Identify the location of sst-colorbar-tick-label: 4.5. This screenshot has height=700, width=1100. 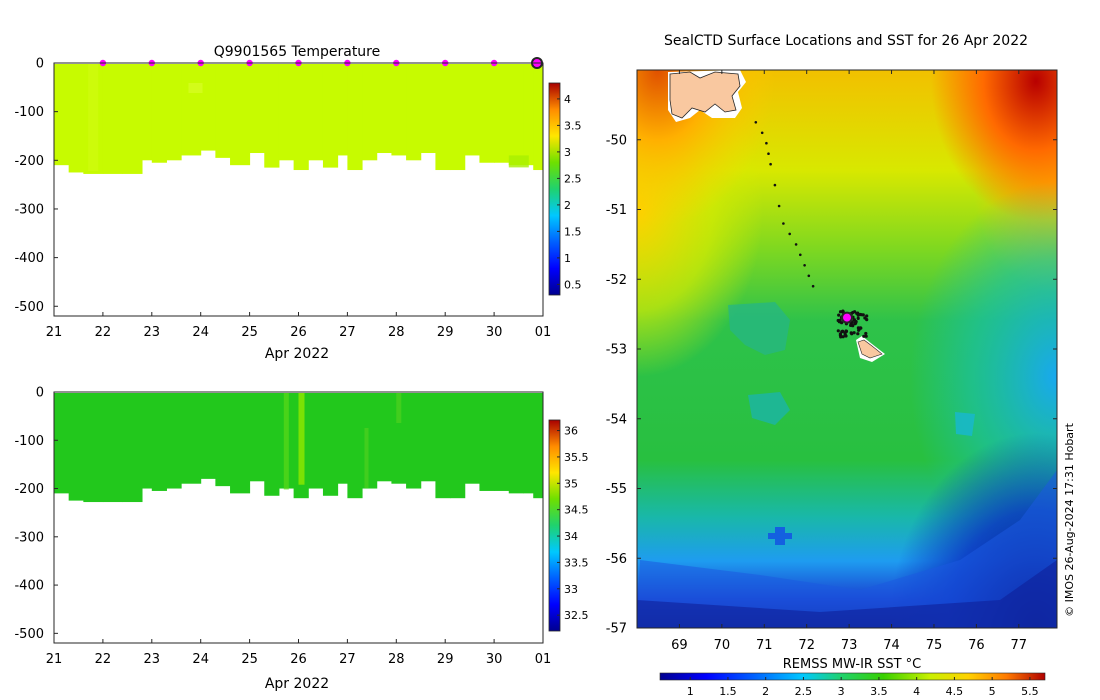
(955, 691).